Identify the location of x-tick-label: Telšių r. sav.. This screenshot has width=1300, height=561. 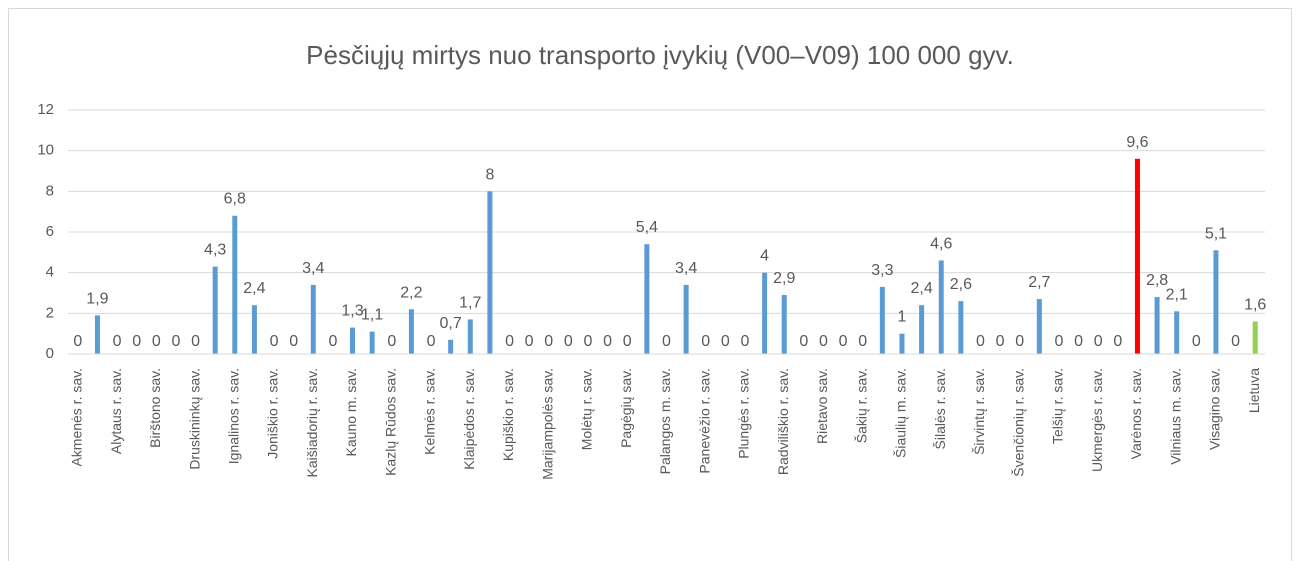
(1058, 406).